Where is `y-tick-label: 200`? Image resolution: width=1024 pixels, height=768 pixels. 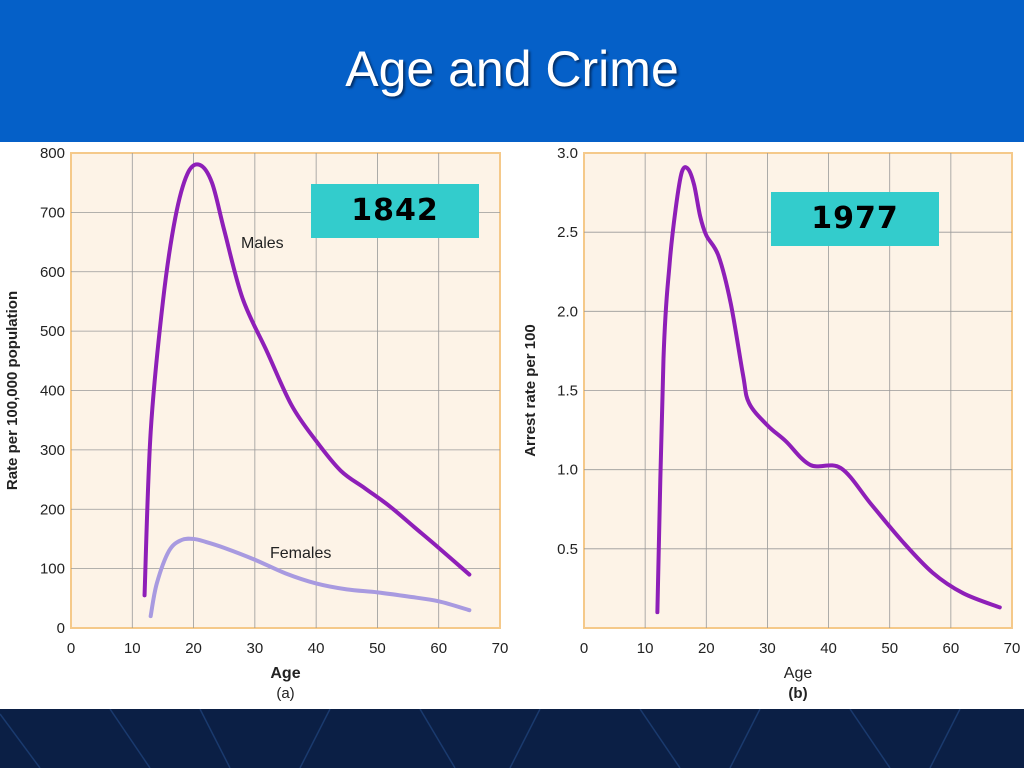 y-tick-label: 200 is located at coordinates (52, 509).